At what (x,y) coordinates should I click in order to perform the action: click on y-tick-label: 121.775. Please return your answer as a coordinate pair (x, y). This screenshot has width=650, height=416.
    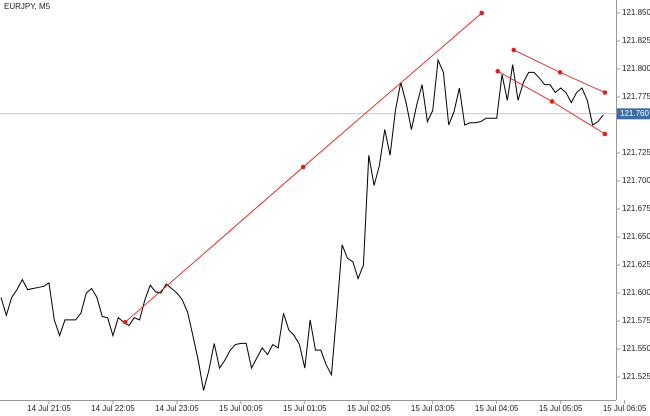
    Looking at the image, I should click on (636, 96).